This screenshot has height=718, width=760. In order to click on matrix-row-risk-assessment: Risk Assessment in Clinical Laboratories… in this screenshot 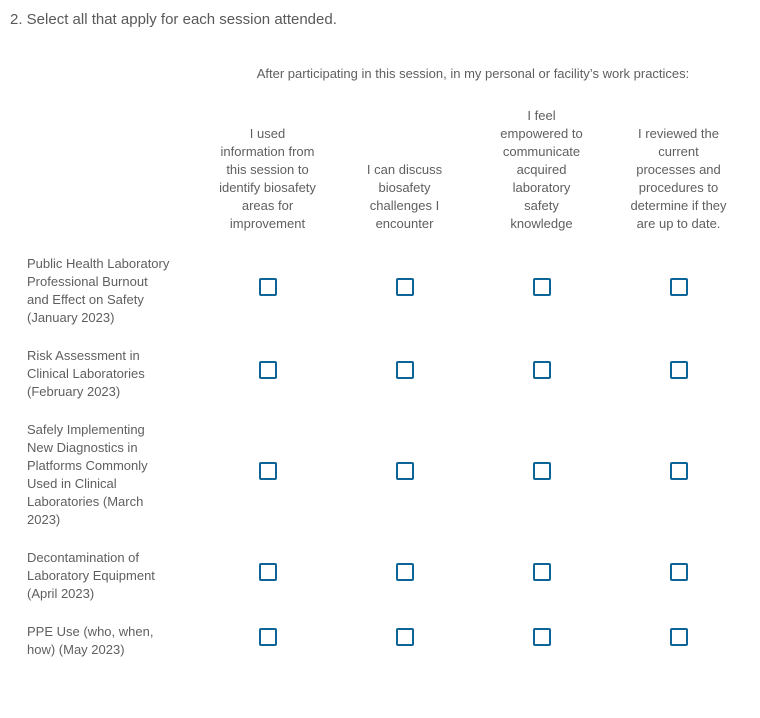, I will do `click(380, 374)`.